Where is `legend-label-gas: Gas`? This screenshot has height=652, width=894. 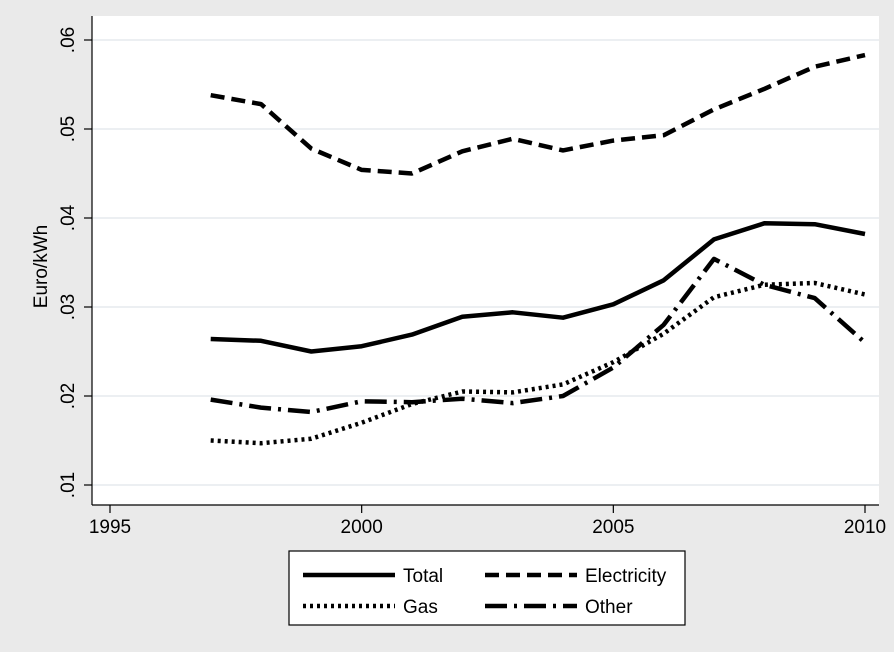 legend-label-gas: Gas is located at coordinates (420, 607).